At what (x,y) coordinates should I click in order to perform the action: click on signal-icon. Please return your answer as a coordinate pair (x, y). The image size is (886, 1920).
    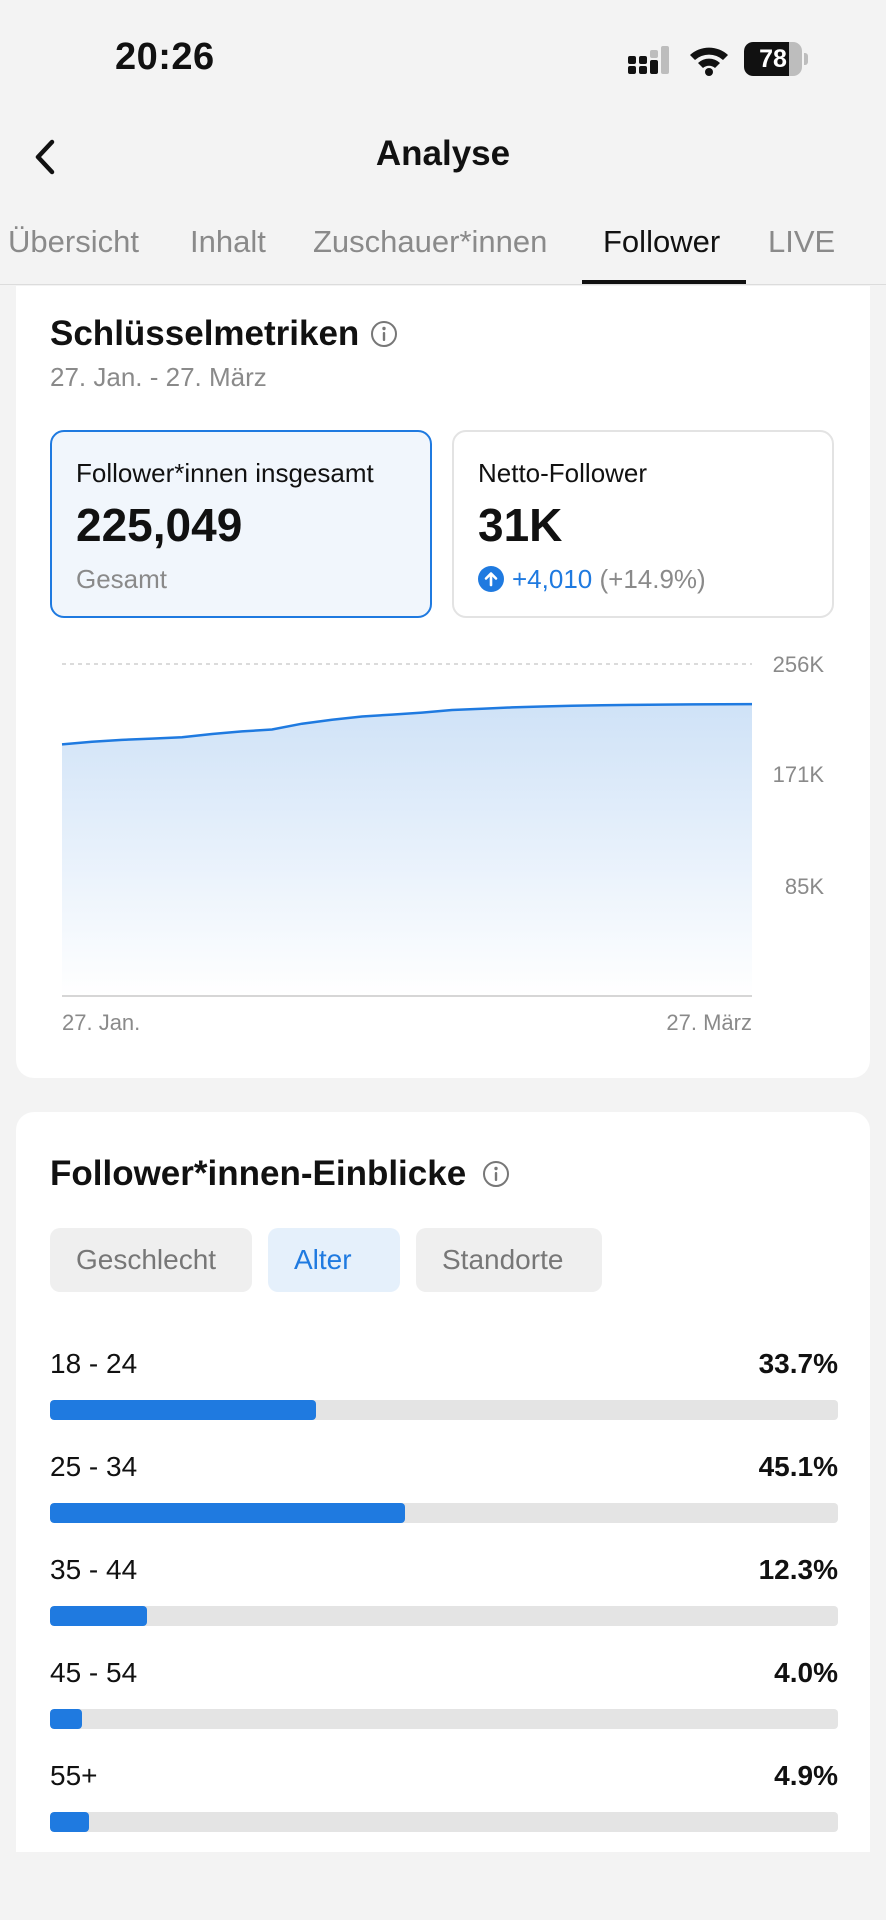
    Looking at the image, I should click on (648, 60).